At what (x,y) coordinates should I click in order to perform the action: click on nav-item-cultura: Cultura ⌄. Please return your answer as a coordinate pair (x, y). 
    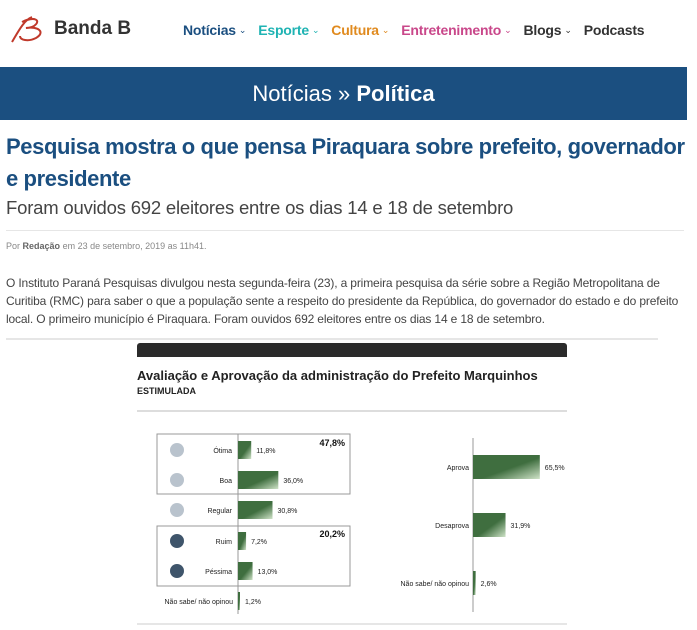
    Looking at the image, I should click on (360, 30).